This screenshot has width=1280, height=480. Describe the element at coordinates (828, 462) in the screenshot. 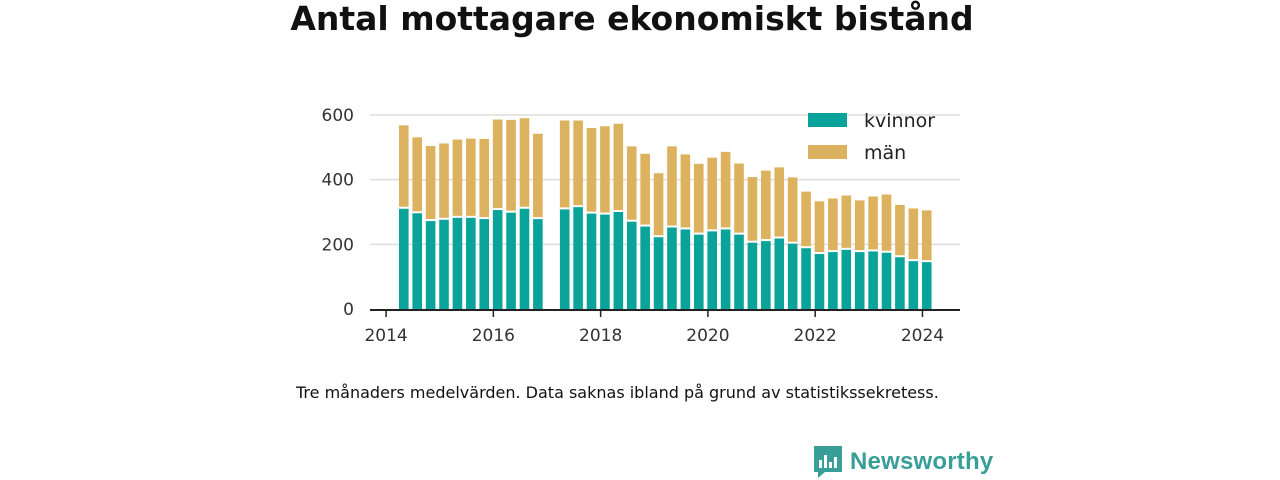

I see `newsworthy-chart-icon` at that location.